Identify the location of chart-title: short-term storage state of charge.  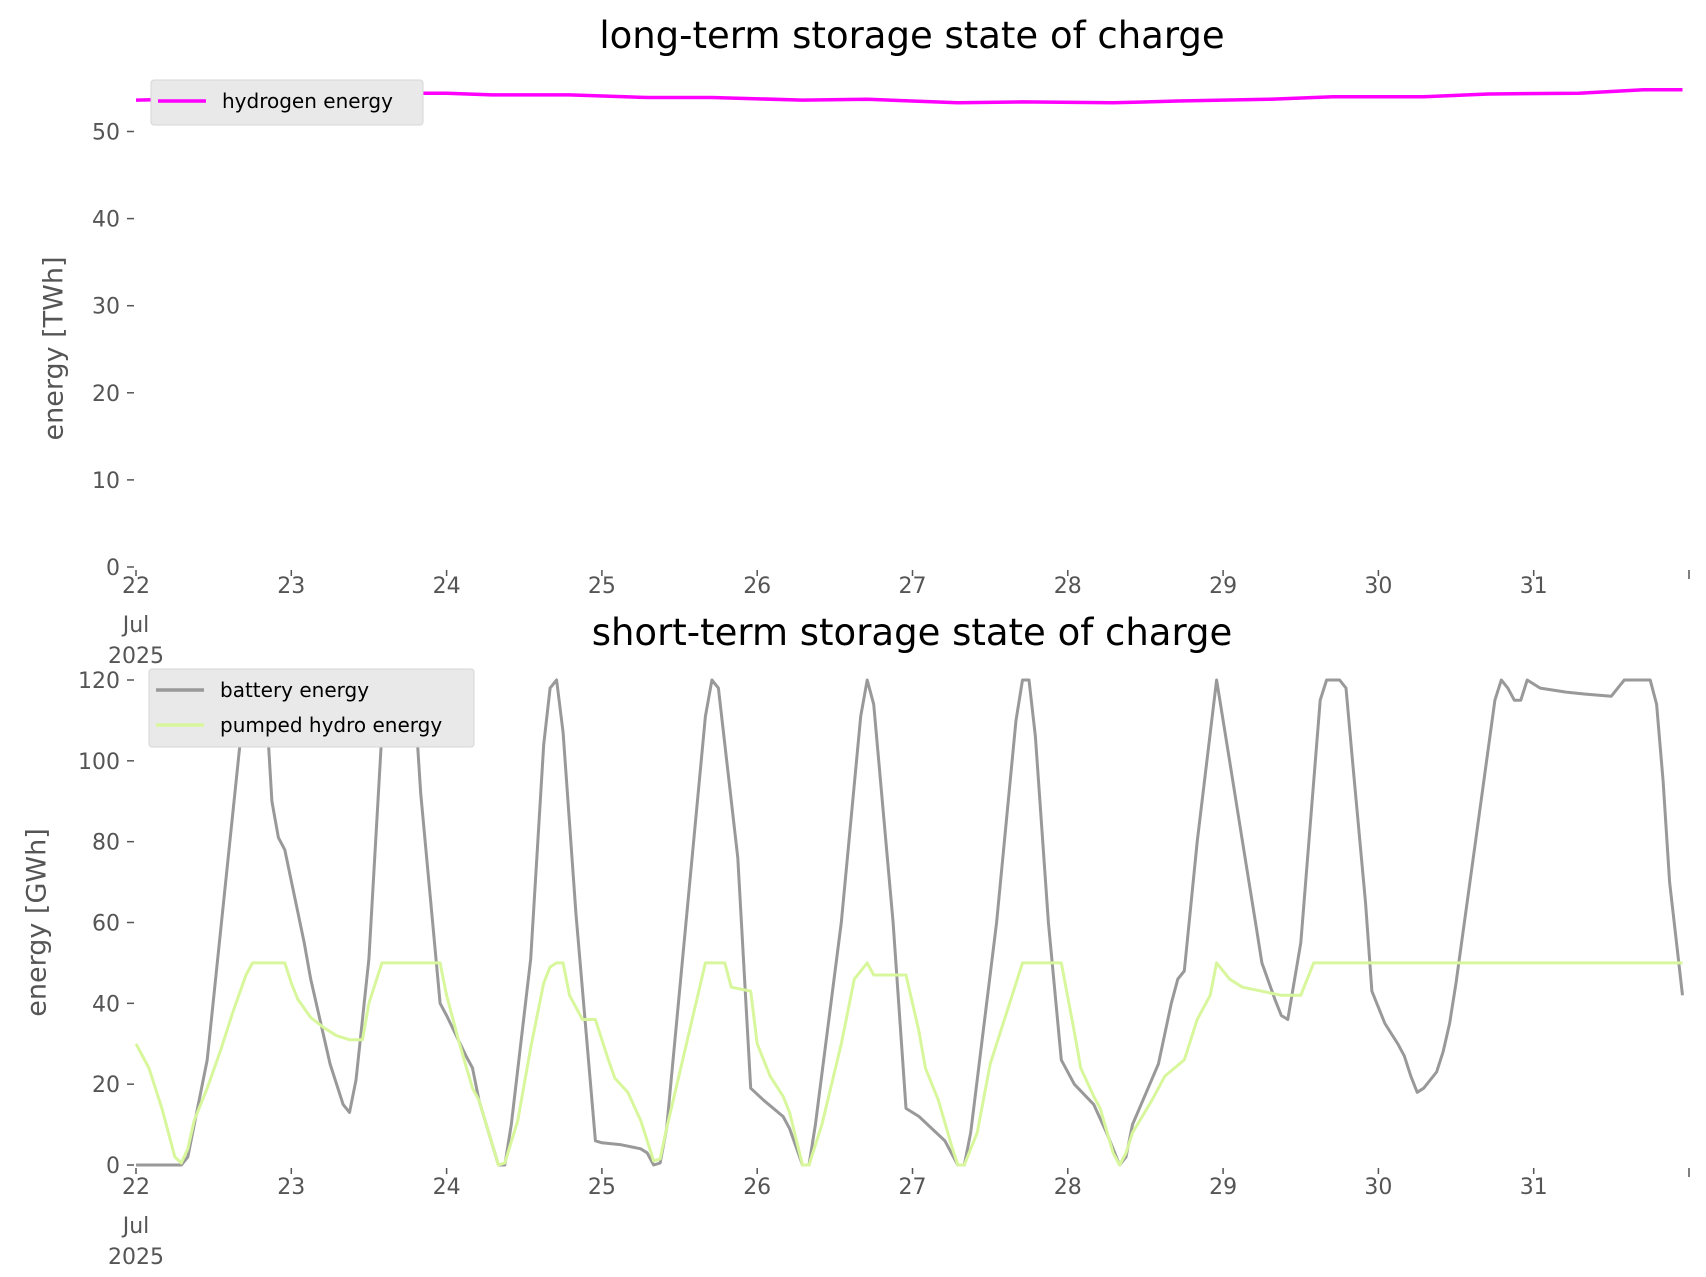
(912, 632).